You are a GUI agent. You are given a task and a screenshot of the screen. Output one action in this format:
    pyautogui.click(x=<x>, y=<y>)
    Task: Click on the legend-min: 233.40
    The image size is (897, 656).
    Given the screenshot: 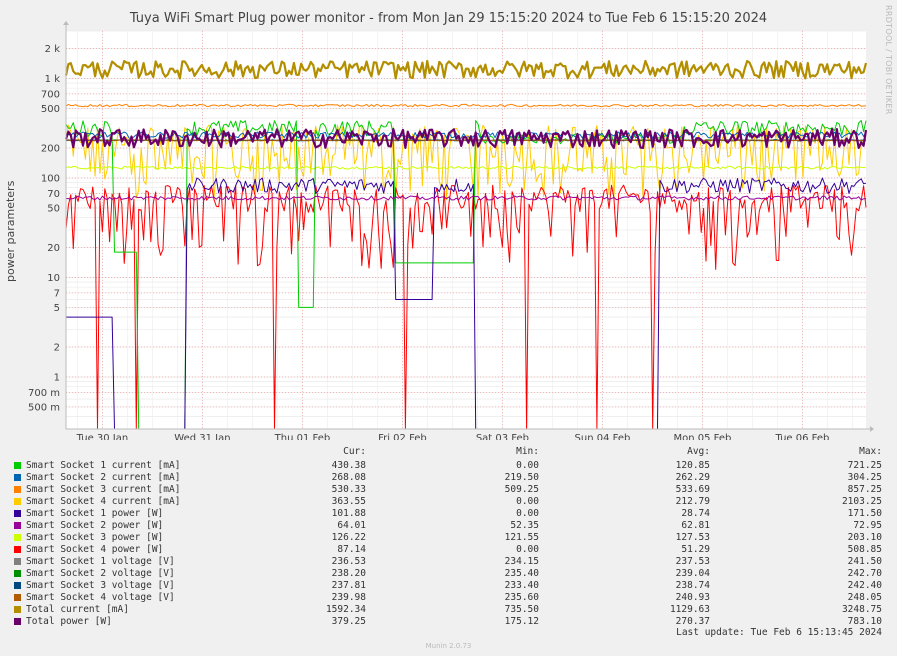 What is the action you would take?
    pyautogui.click(x=521, y=585)
    